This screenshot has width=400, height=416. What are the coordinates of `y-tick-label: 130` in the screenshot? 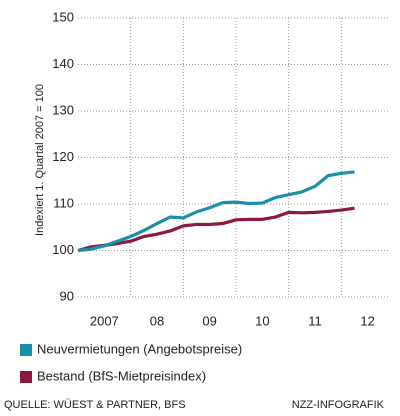 It's located at (63, 109).